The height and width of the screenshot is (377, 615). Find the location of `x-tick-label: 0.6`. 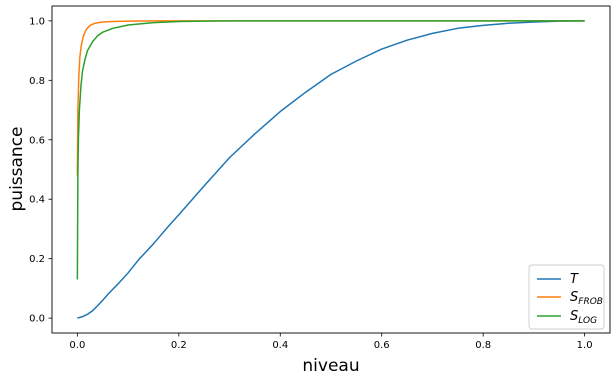

x-tick-label: 0.6 is located at coordinates (382, 345).